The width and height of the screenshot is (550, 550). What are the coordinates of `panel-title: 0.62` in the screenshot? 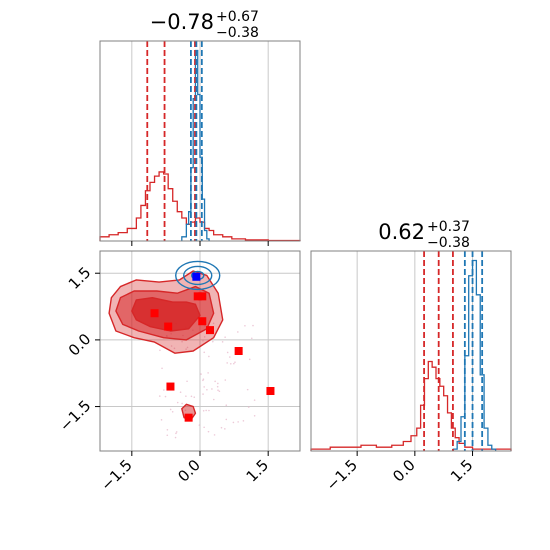 It's located at (401, 232).